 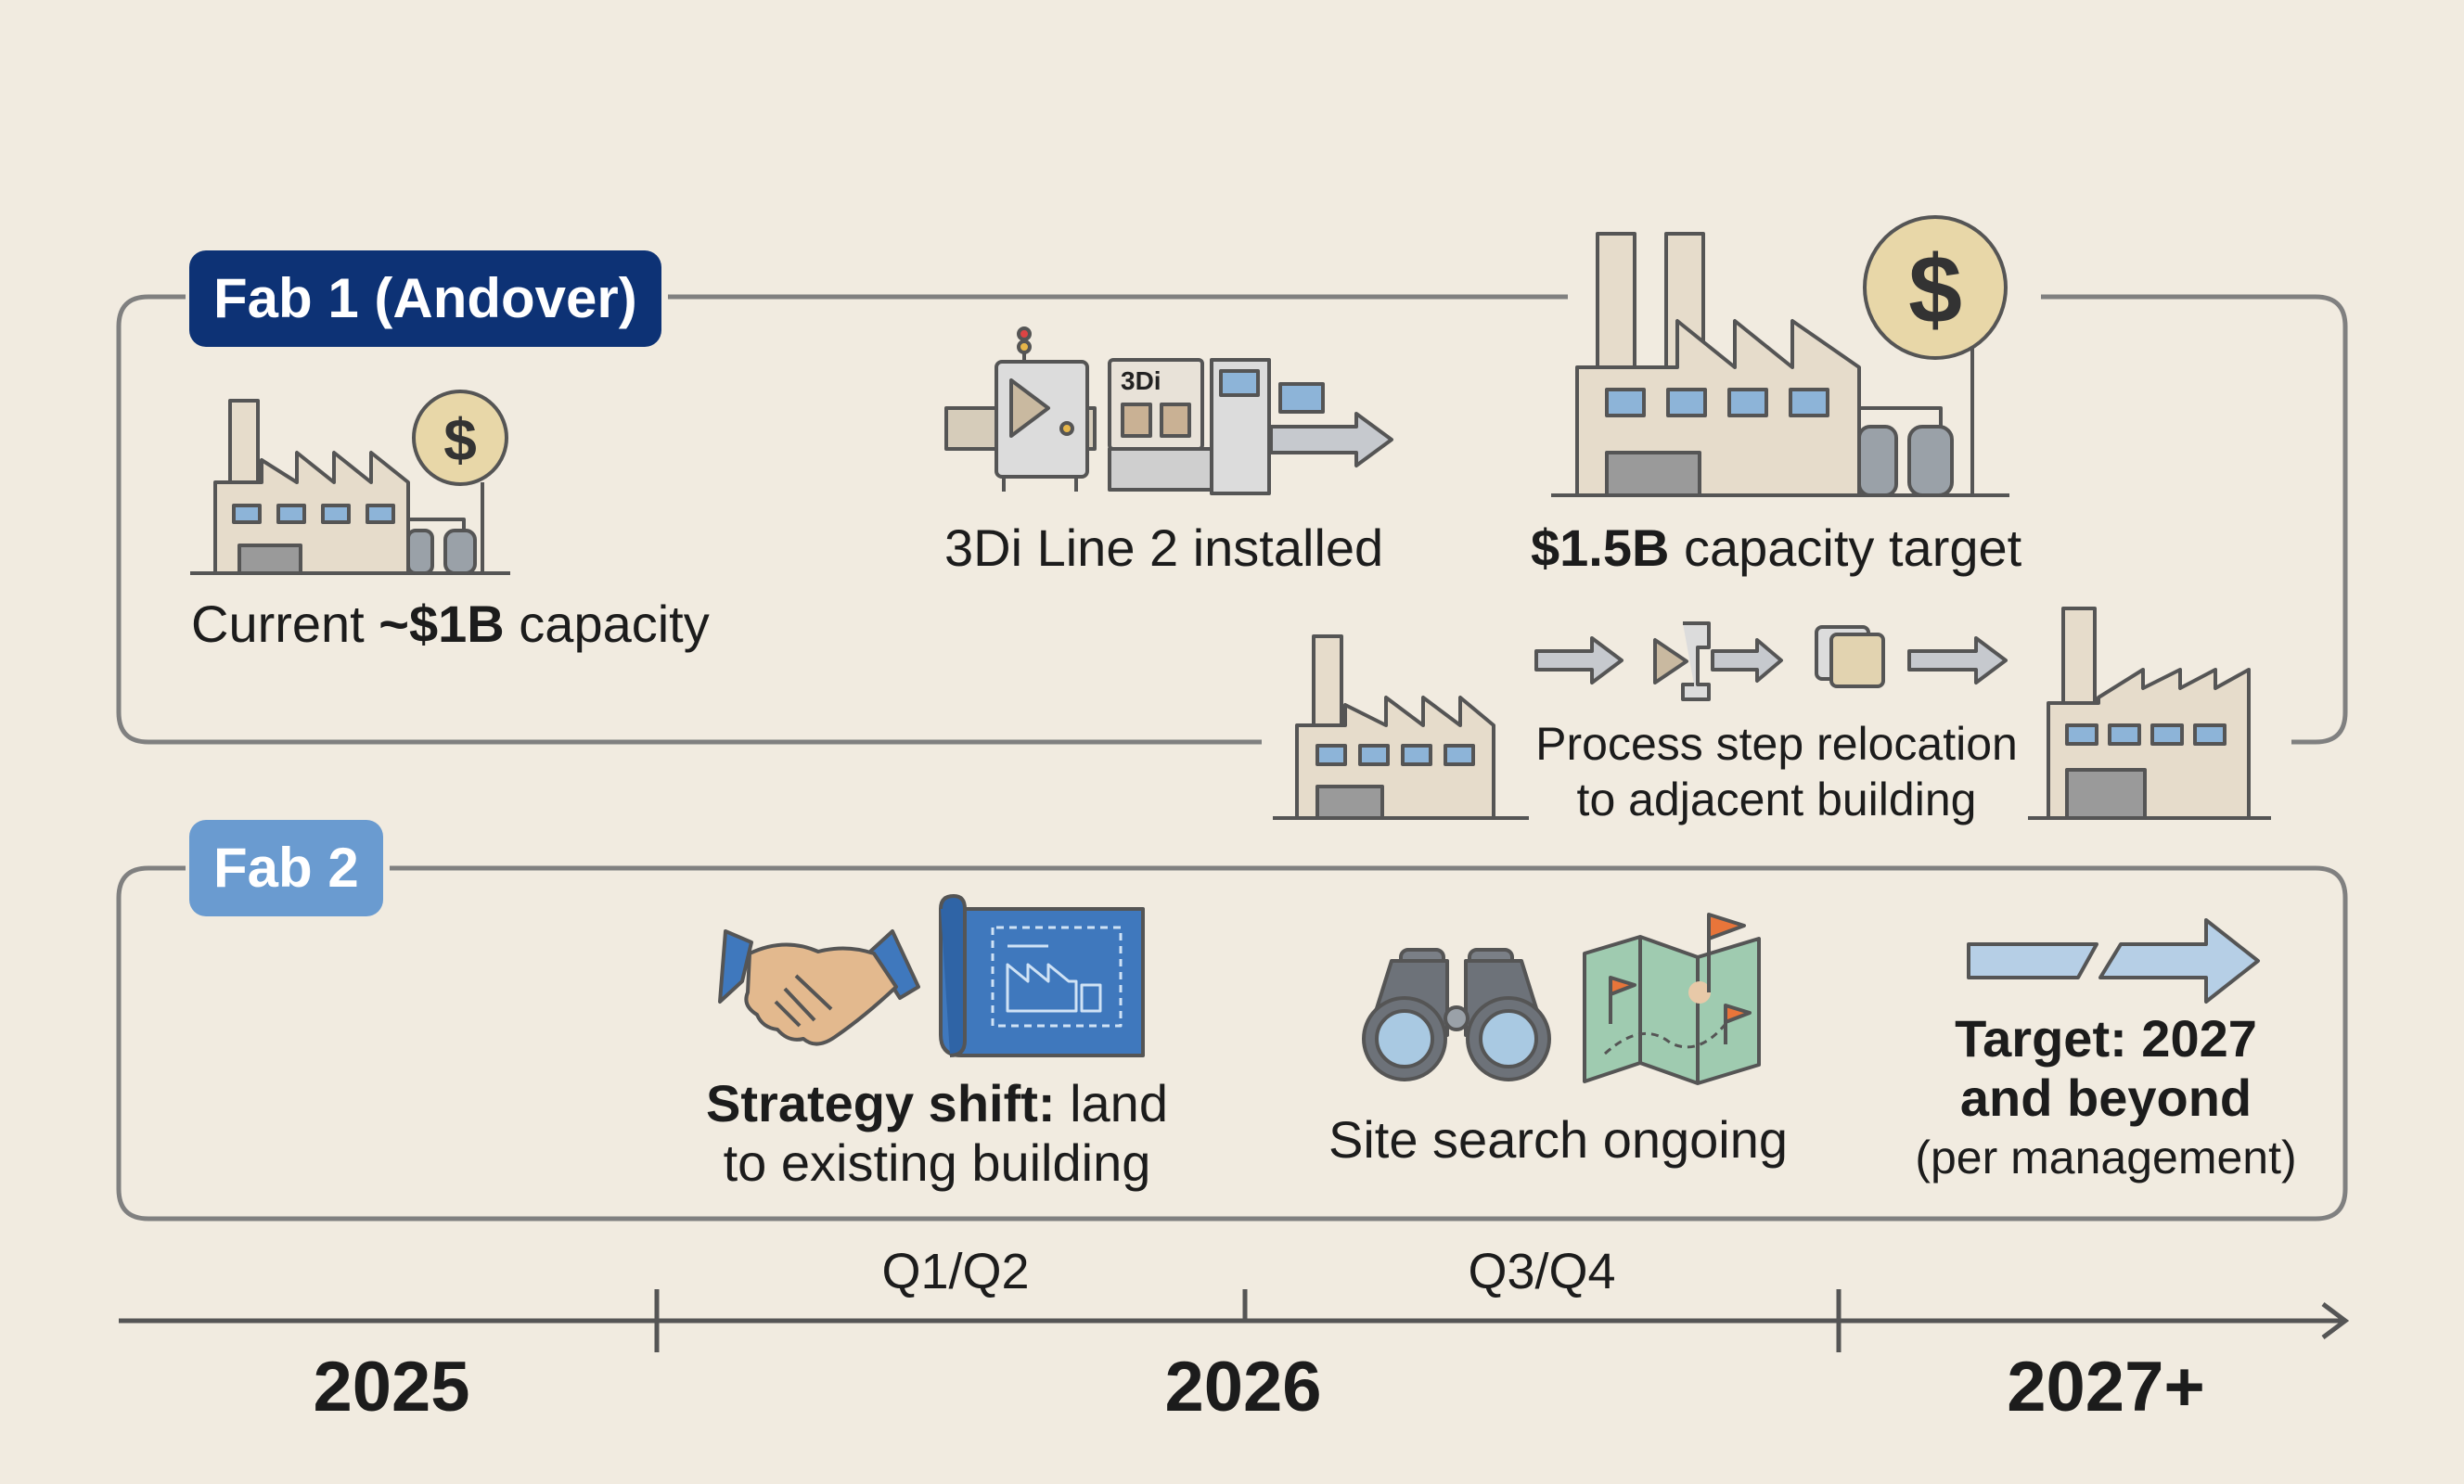 What do you see at coordinates (1600, 547) in the screenshot?
I see `target-capacity-value: $1.5B` at bounding box center [1600, 547].